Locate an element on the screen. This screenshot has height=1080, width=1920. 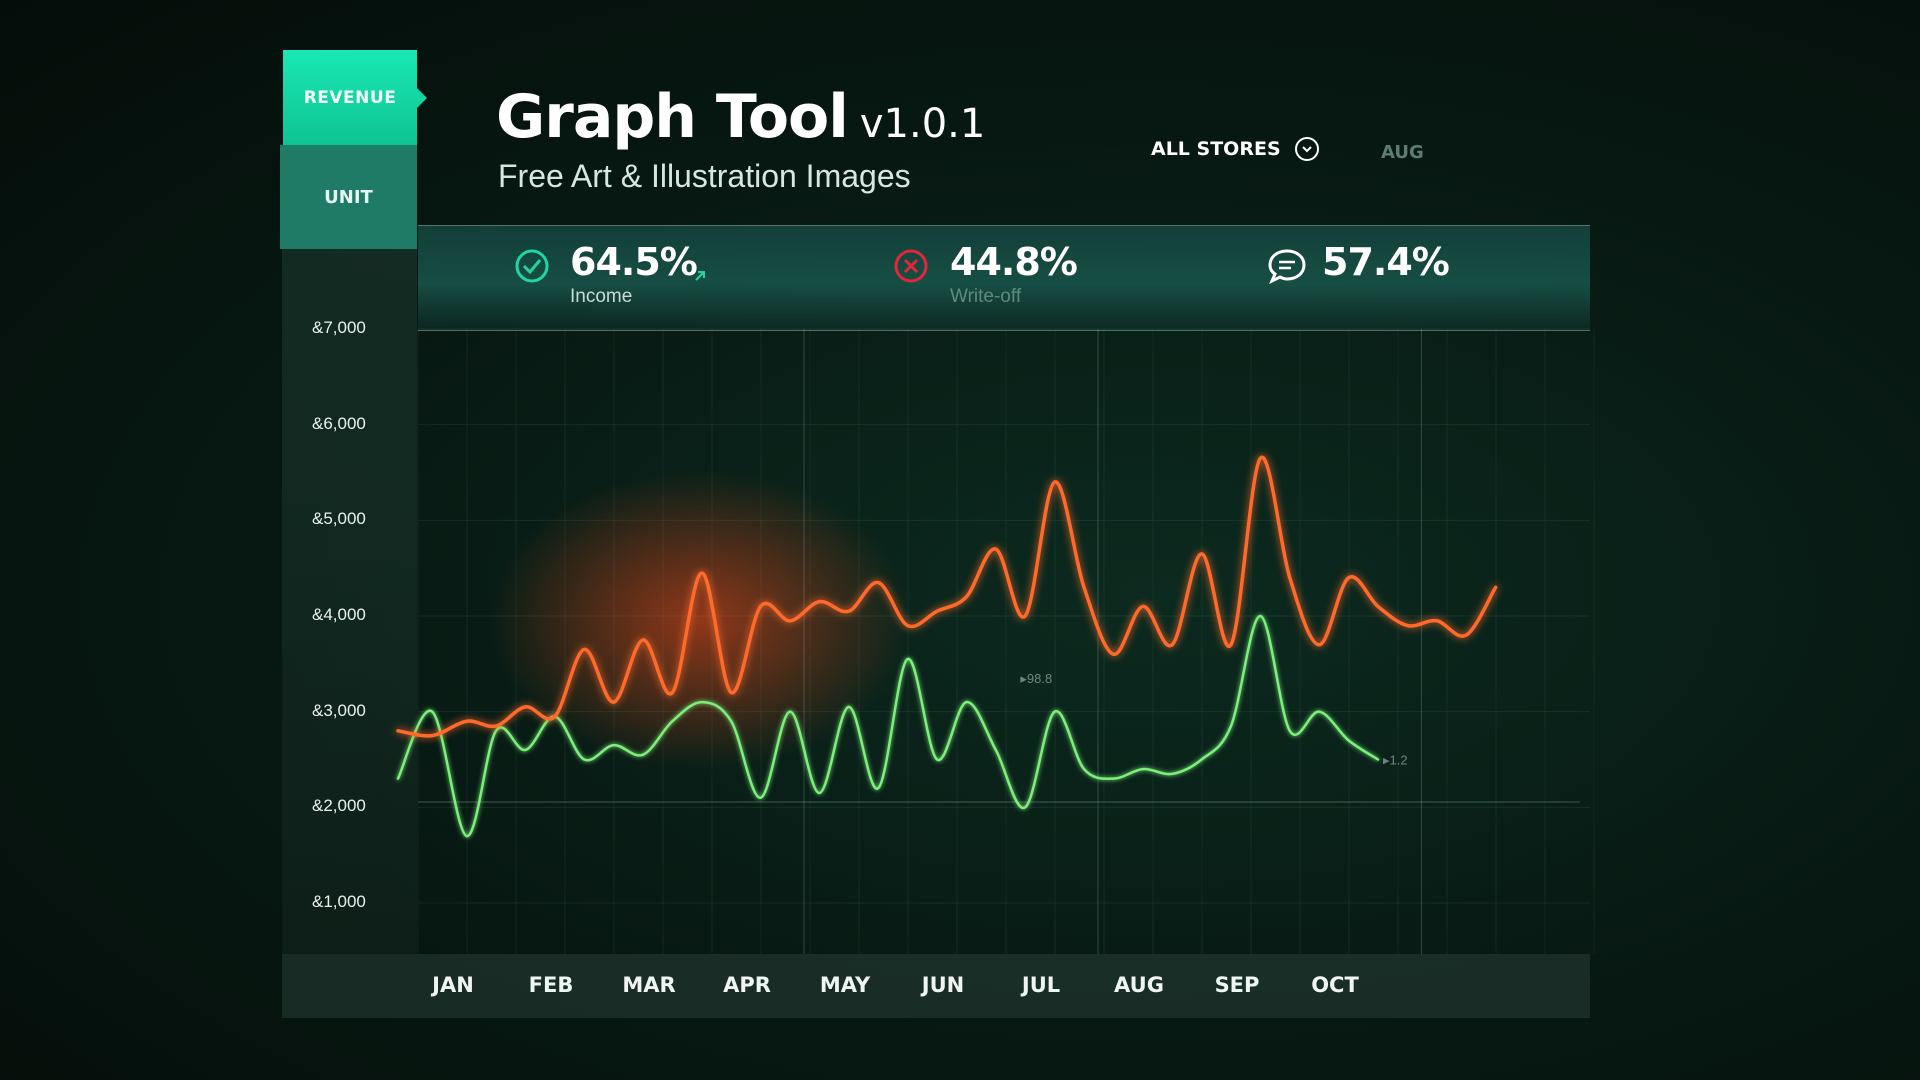
stat-writeoff: 44.8% Write-off is located at coordinates (1014, 274).